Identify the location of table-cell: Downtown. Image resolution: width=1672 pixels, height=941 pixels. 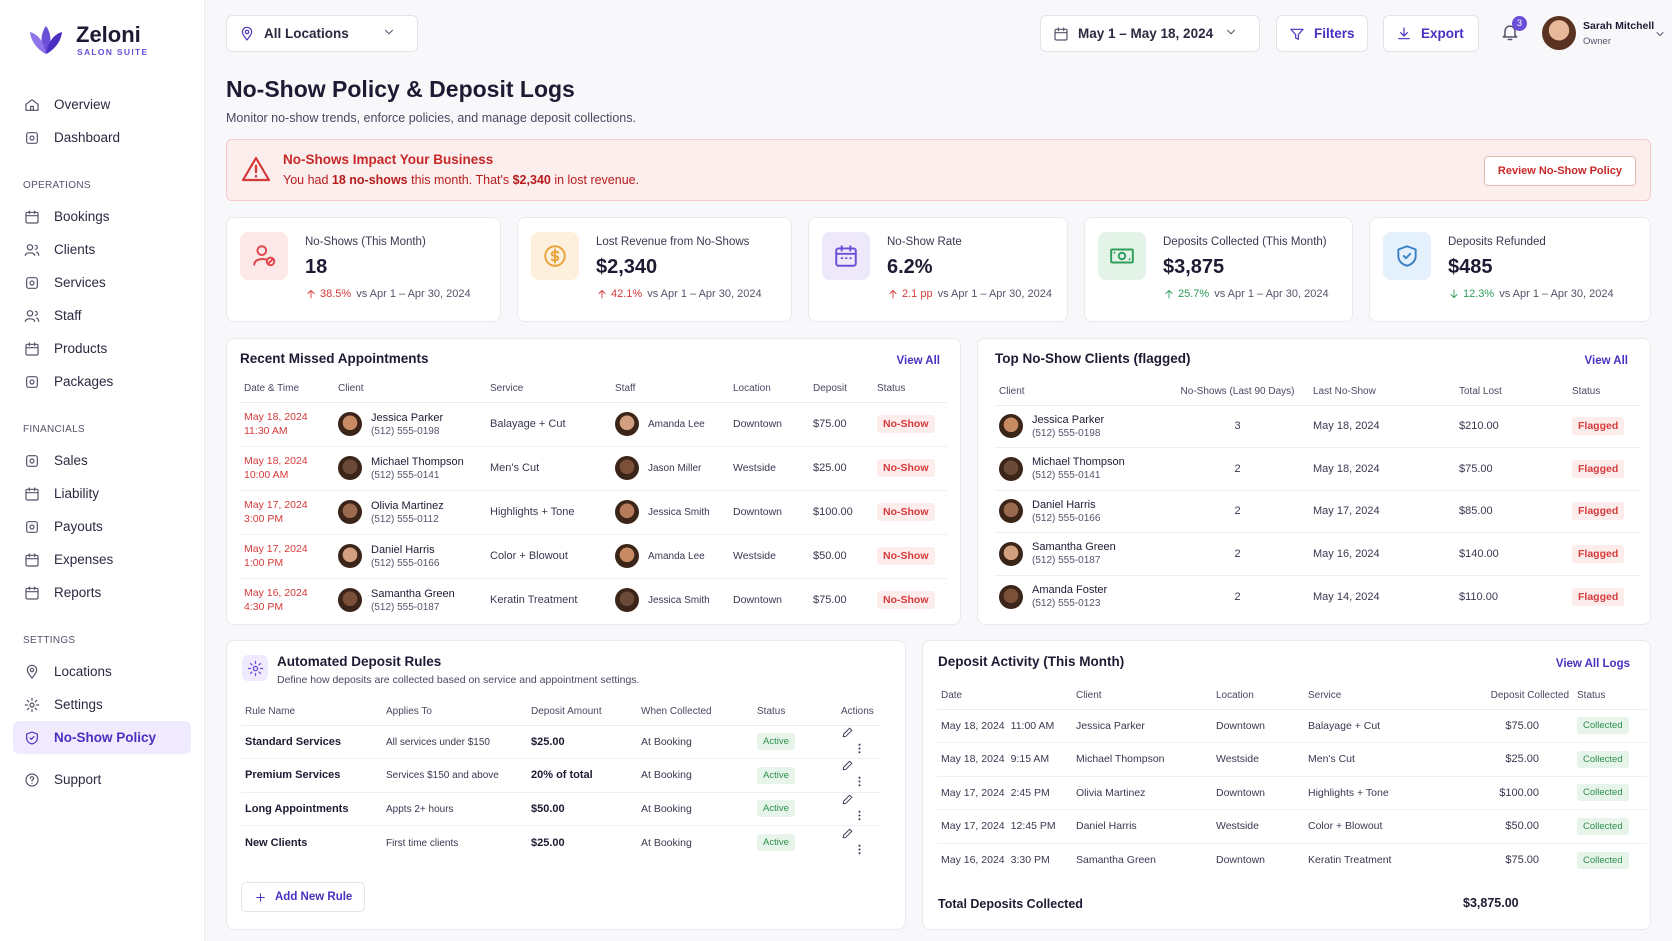
(769, 512).